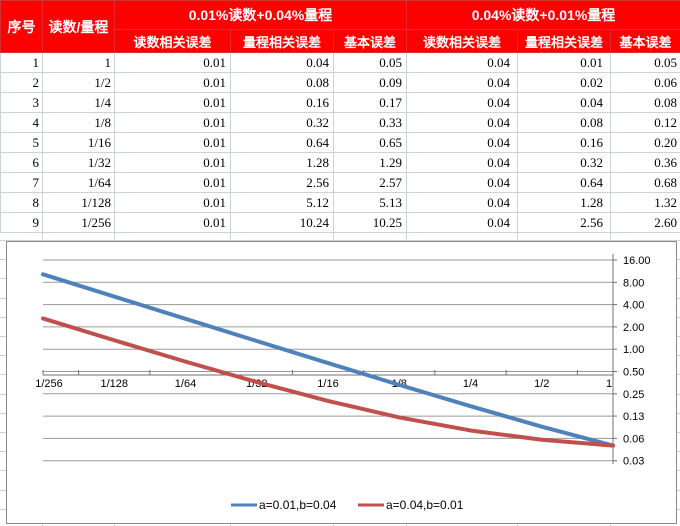 Image resolution: width=680 pixels, height=526 pixels. I want to click on ratio-cell: 1/128, so click(78, 202).